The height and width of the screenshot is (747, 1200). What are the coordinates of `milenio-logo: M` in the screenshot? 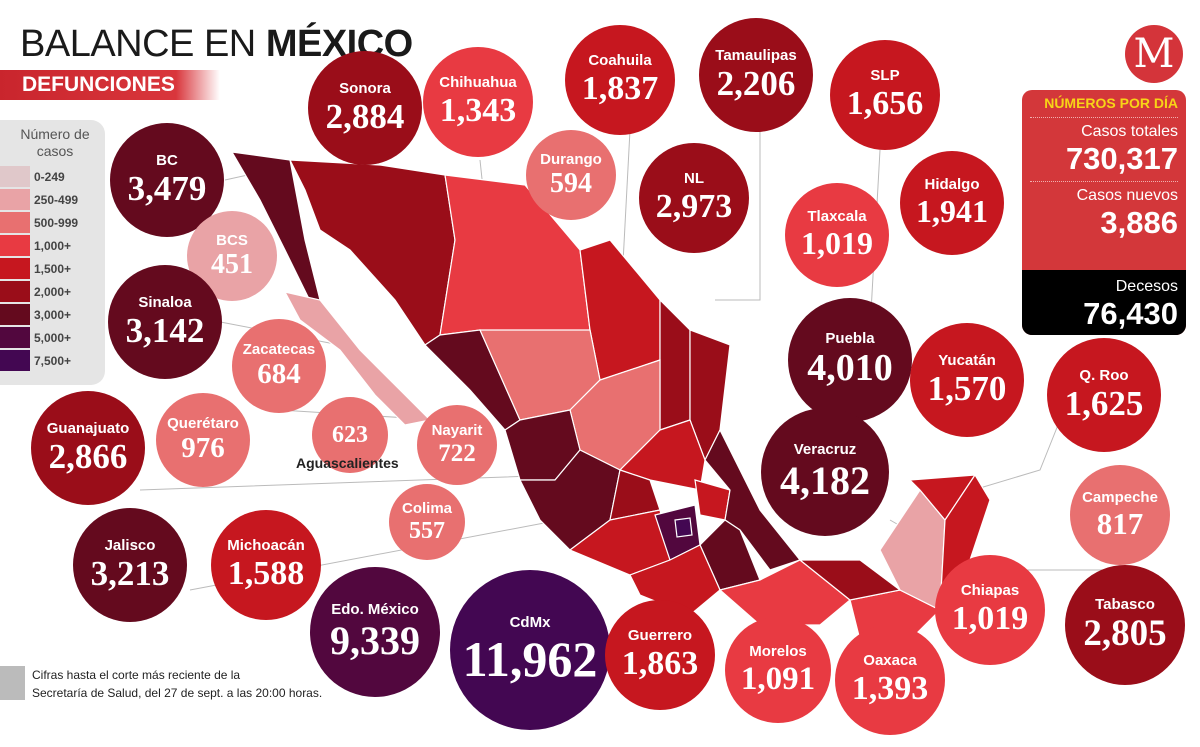 It's located at (1154, 54).